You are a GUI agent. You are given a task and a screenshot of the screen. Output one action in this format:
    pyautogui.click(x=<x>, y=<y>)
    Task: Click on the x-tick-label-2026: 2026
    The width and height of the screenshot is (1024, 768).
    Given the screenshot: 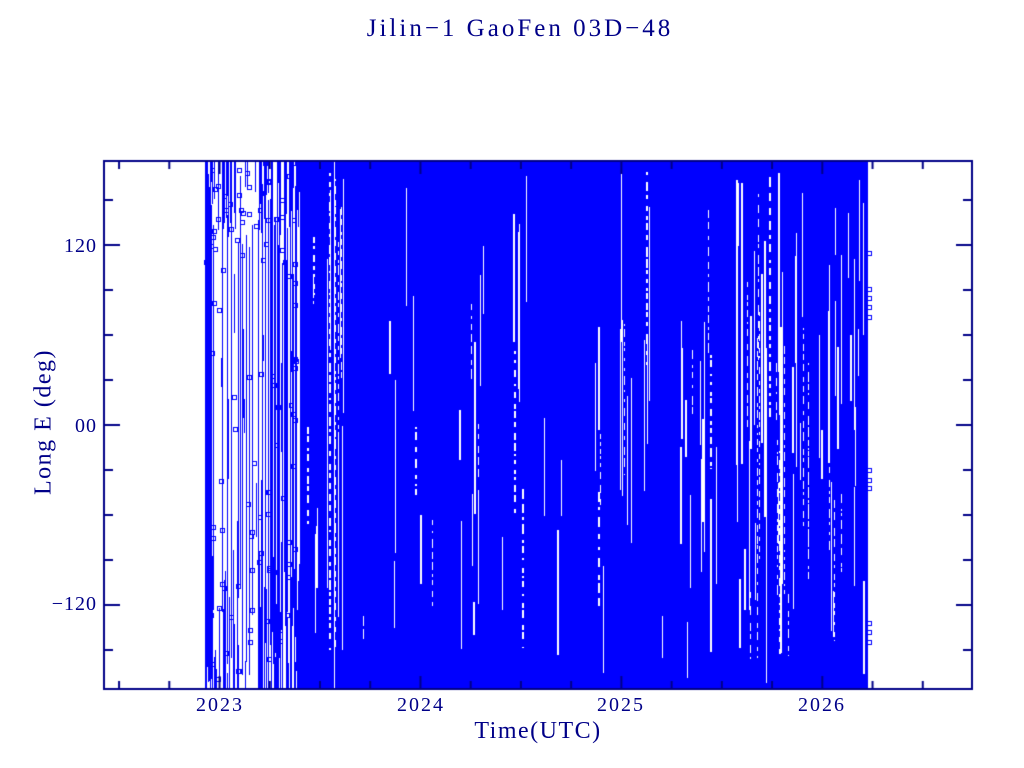 What is the action you would take?
    pyautogui.click(x=822, y=705)
    